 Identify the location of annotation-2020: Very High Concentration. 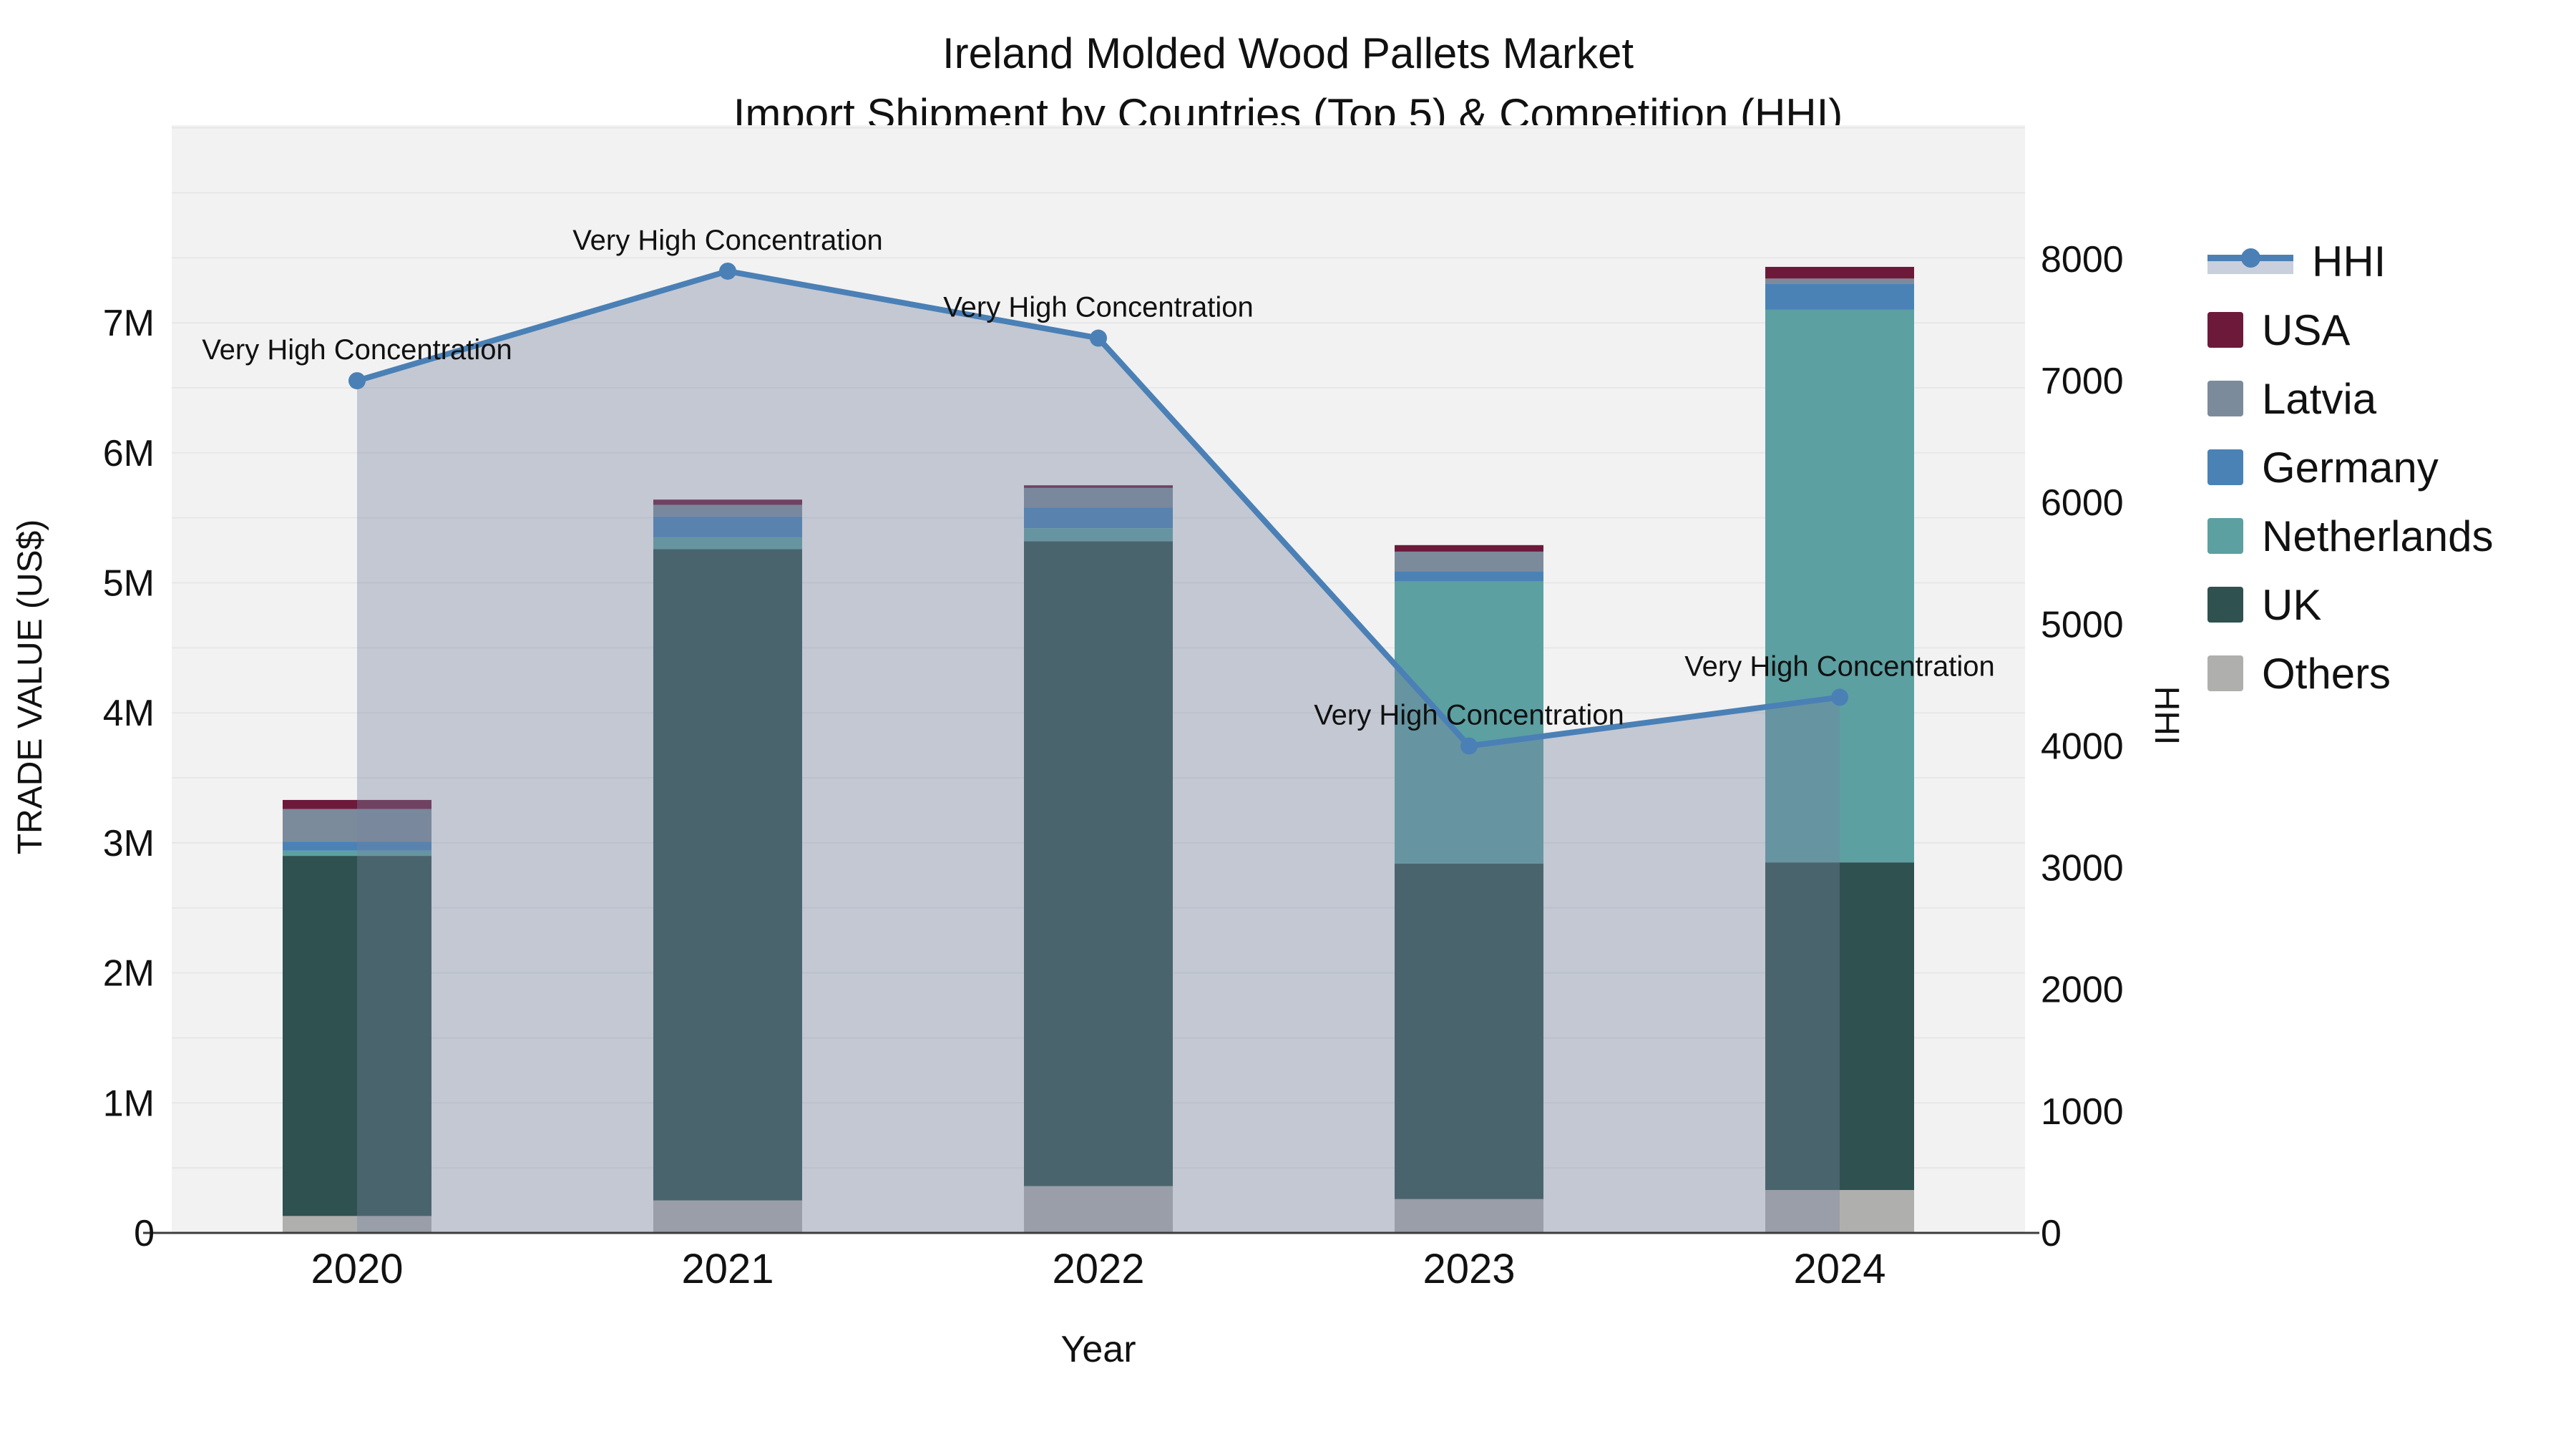
(357, 350).